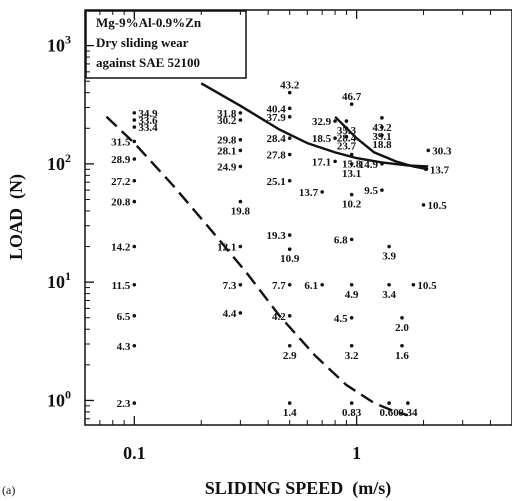 The height and width of the screenshot is (501, 512). Describe the element at coordinates (59, 398) in the screenshot. I see `y-tick-label: 10⁰` at that location.